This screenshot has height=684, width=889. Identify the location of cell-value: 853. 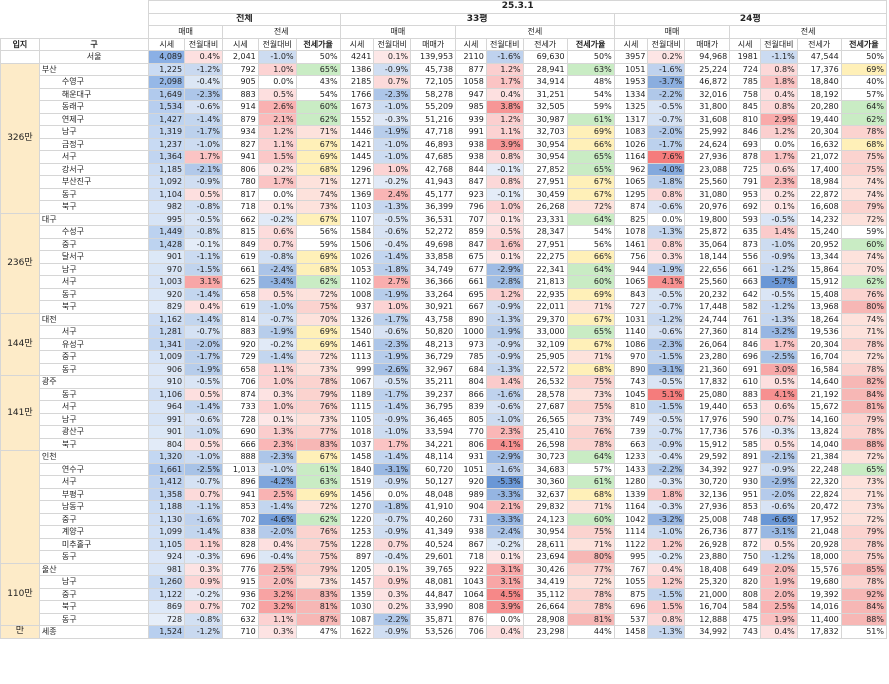
(745, 507).